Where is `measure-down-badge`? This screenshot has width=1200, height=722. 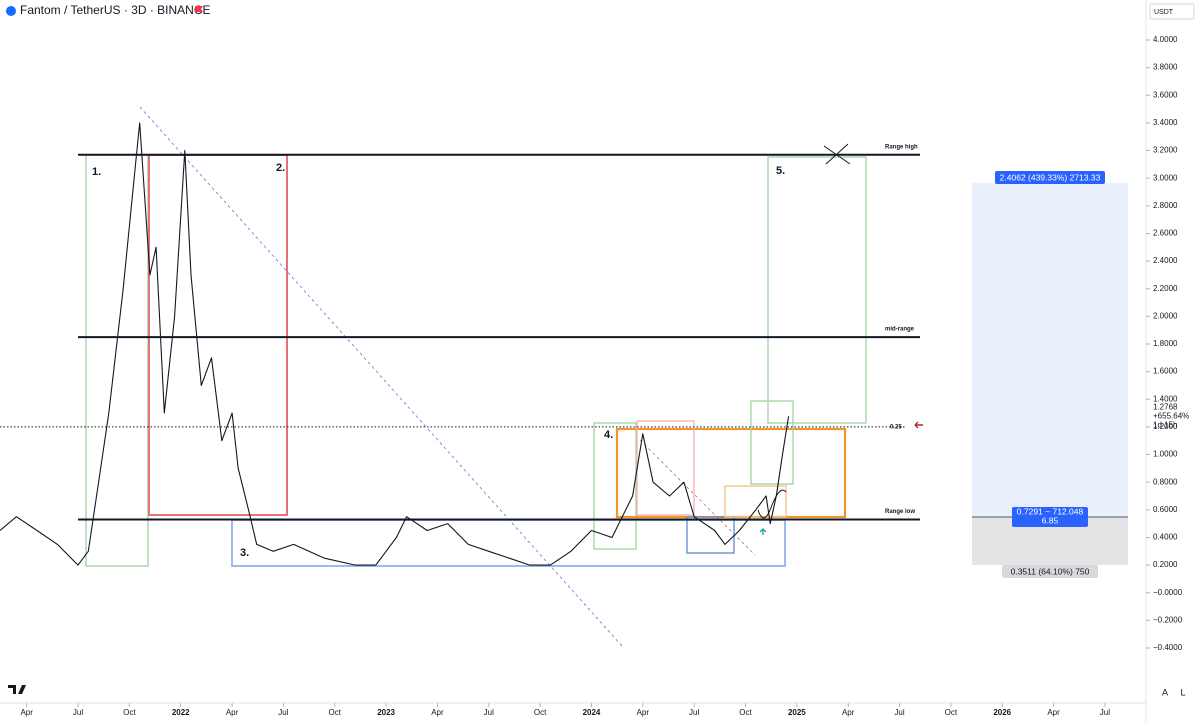 measure-down-badge is located at coordinates (1050, 571).